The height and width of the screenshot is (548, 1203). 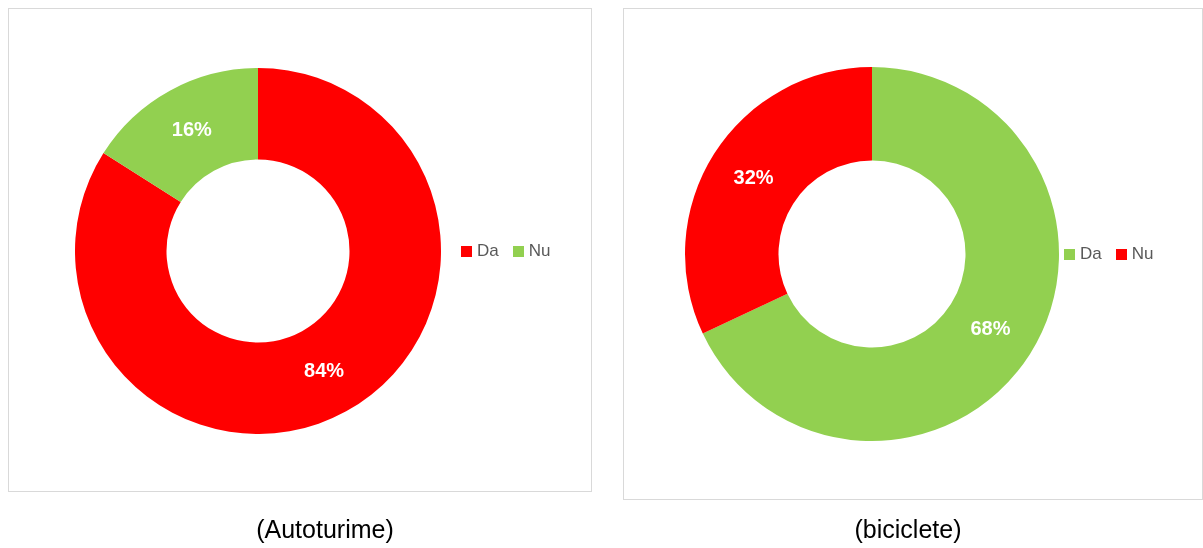 I want to click on data-label: 68%, so click(x=990, y=327).